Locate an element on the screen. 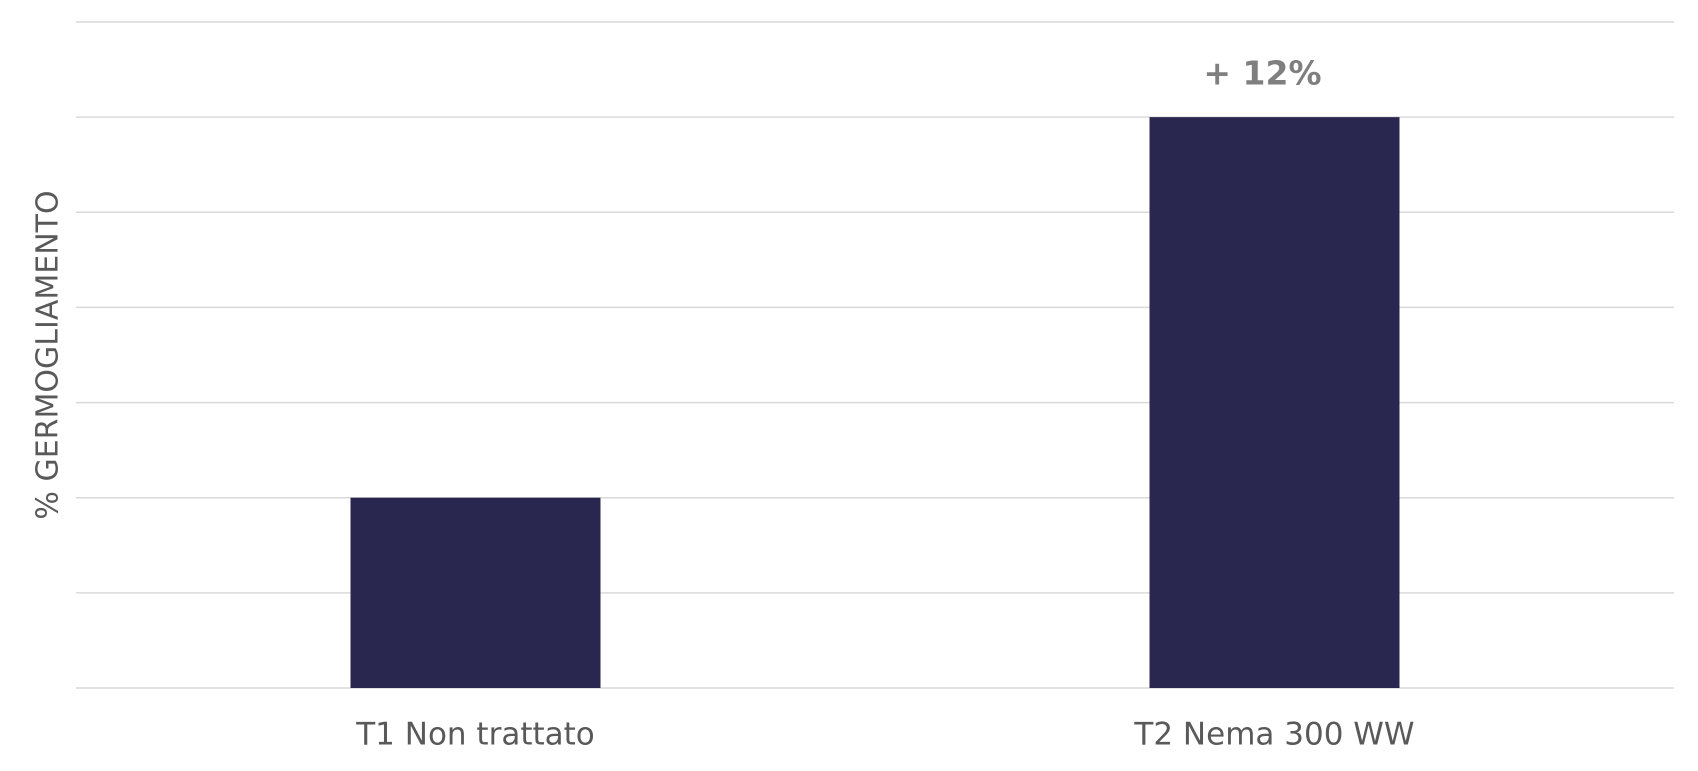 The height and width of the screenshot is (771, 1698). annotation: + 12% is located at coordinates (1262, 73).